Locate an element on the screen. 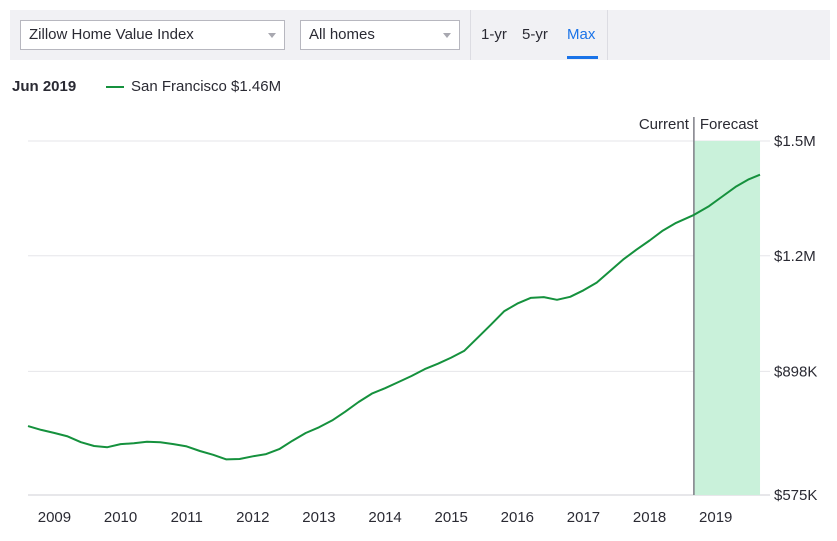 This screenshot has width=837, height=541. metric-select: Zillow Home Value Index is located at coordinates (152, 35).